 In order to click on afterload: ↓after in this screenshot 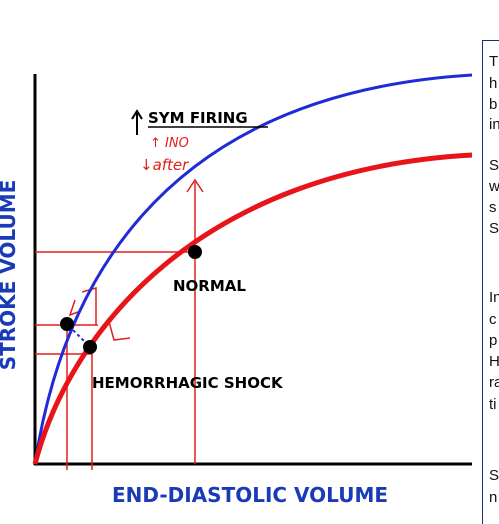, I will do `click(164, 165)`.